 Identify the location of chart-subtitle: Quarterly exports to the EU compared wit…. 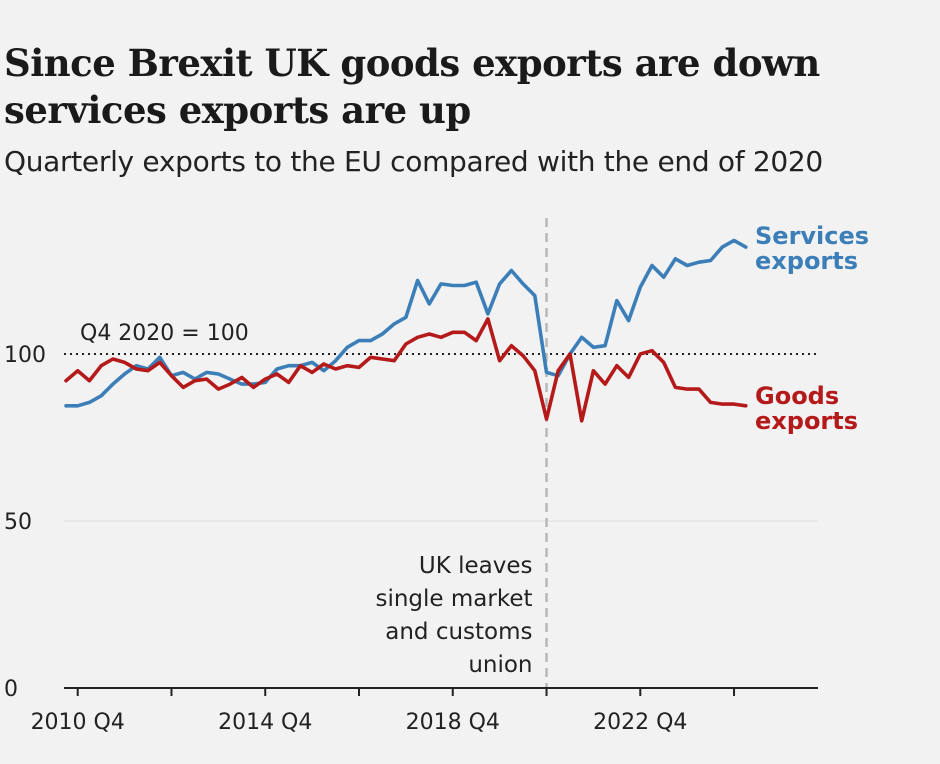
(413, 161).